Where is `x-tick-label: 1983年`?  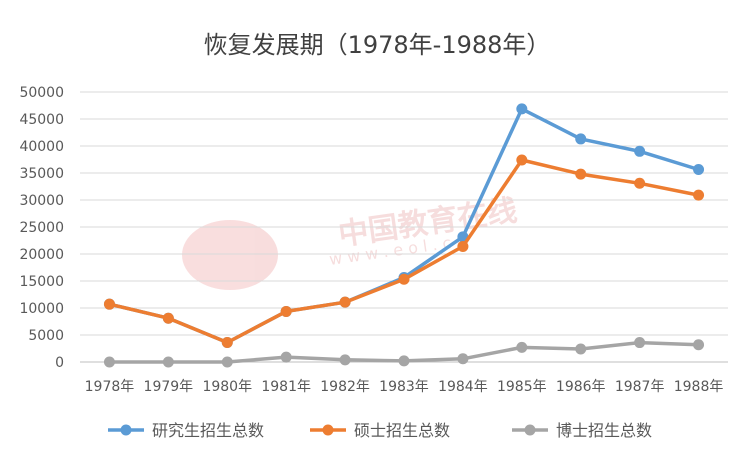 x-tick-label: 1983年 is located at coordinates (404, 387).